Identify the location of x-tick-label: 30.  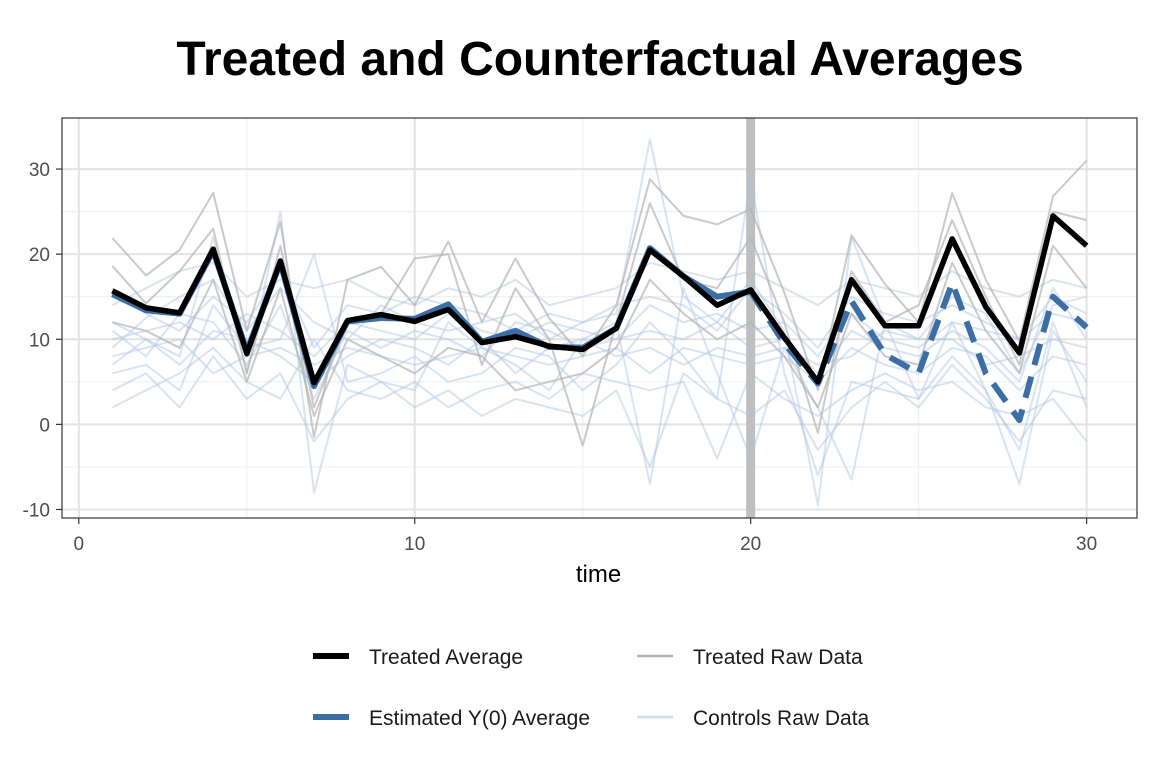
(1086, 544).